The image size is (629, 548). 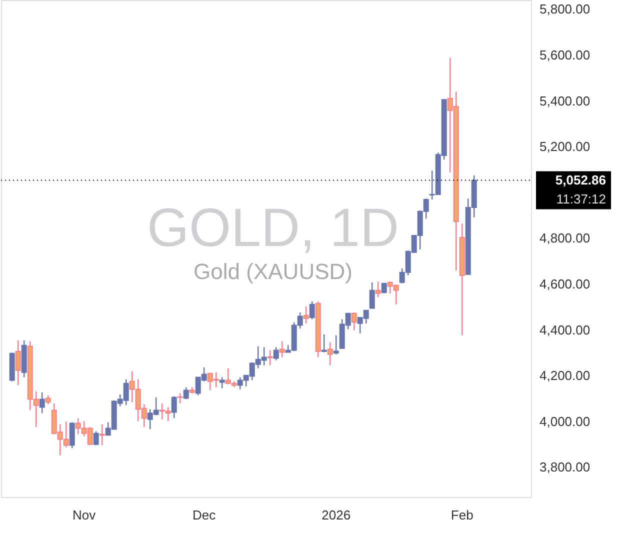 I want to click on y-tick-label: 4,800.00, so click(x=565, y=238).